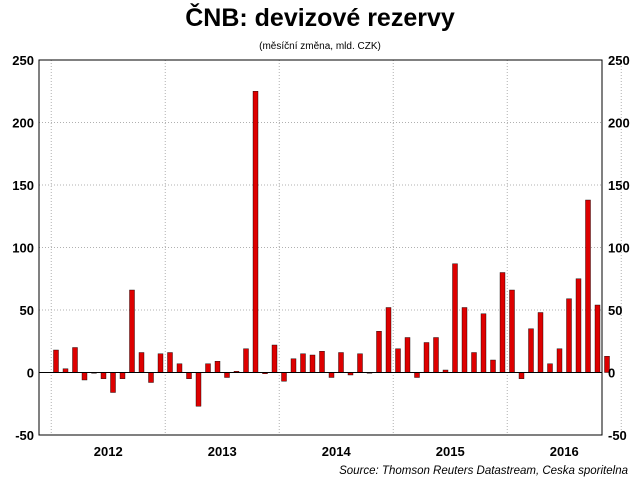 The height and width of the screenshot is (484, 640). I want to click on y-tick-label-left: -50, so click(24, 435).